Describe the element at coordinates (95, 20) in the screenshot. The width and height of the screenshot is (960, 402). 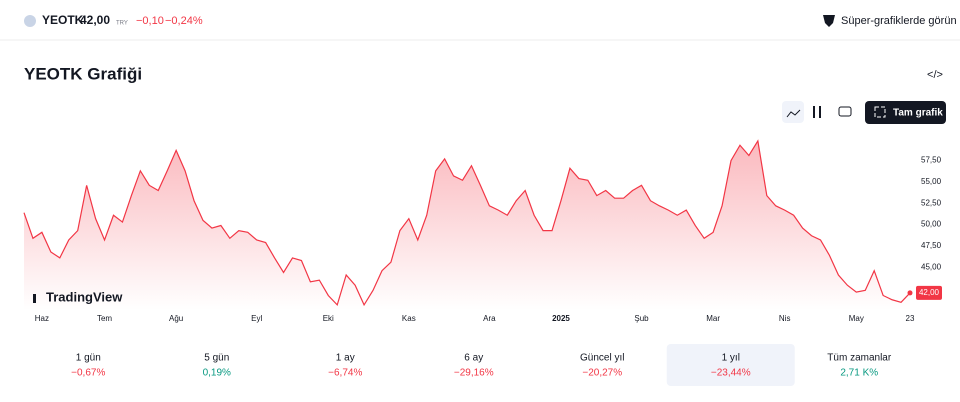
I see `price: 42,00` at that location.